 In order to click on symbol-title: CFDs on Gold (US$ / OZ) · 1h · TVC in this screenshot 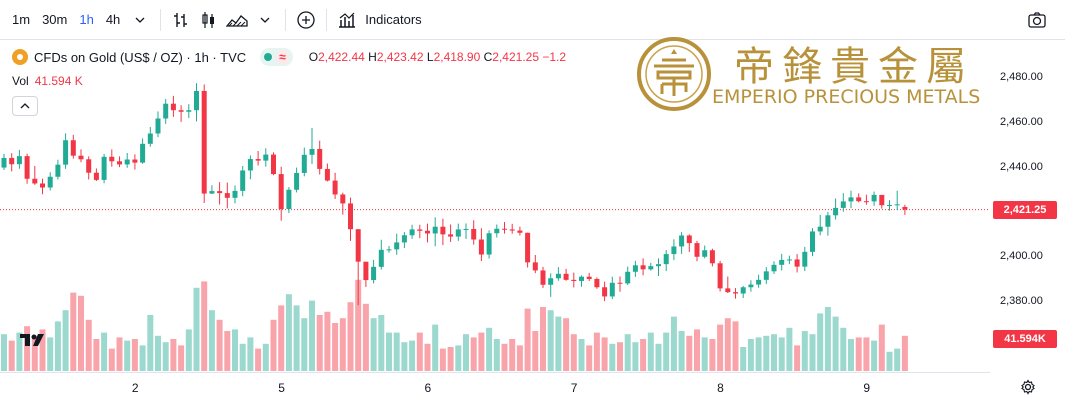, I will do `click(140, 57)`.